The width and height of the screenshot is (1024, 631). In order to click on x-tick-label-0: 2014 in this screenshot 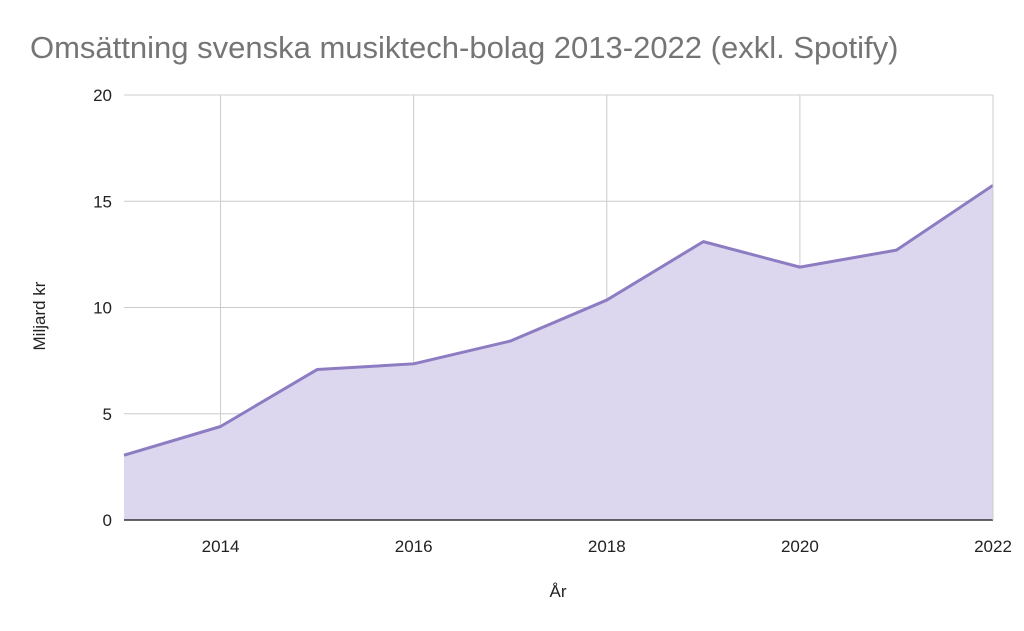, I will do `click(221, 546)`.